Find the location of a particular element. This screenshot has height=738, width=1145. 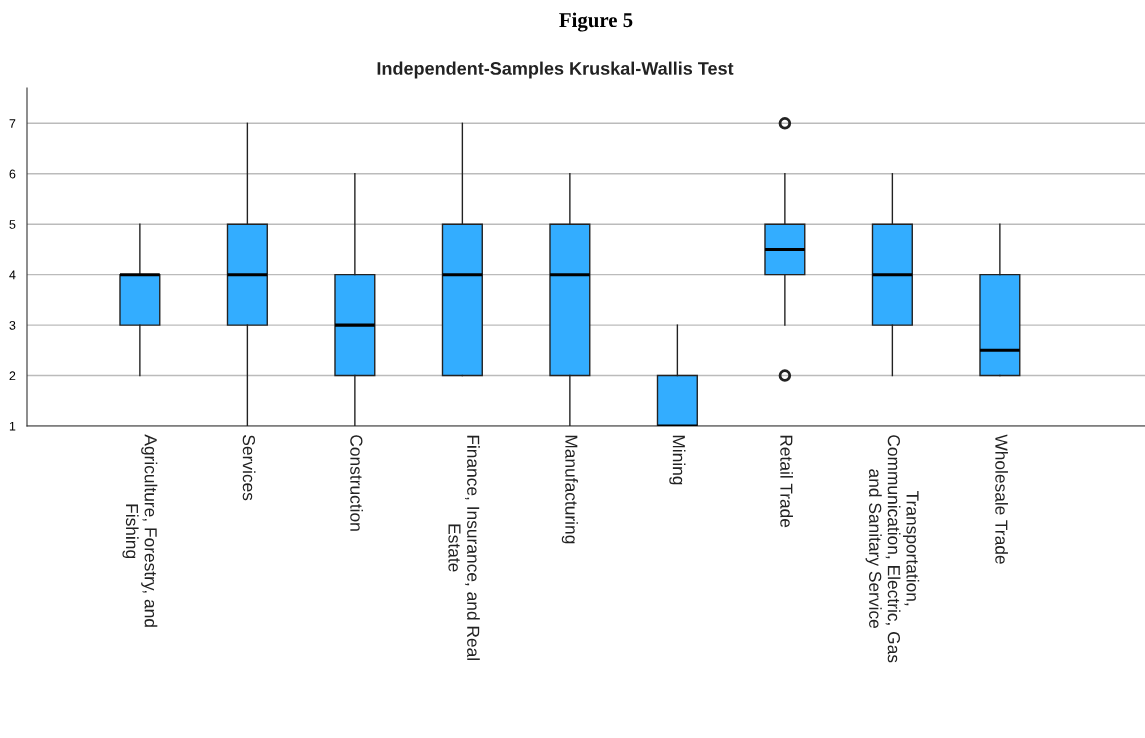

x-tick-label: Agriculture, Forestry, and Fishing is located at coordinates (140, 530).